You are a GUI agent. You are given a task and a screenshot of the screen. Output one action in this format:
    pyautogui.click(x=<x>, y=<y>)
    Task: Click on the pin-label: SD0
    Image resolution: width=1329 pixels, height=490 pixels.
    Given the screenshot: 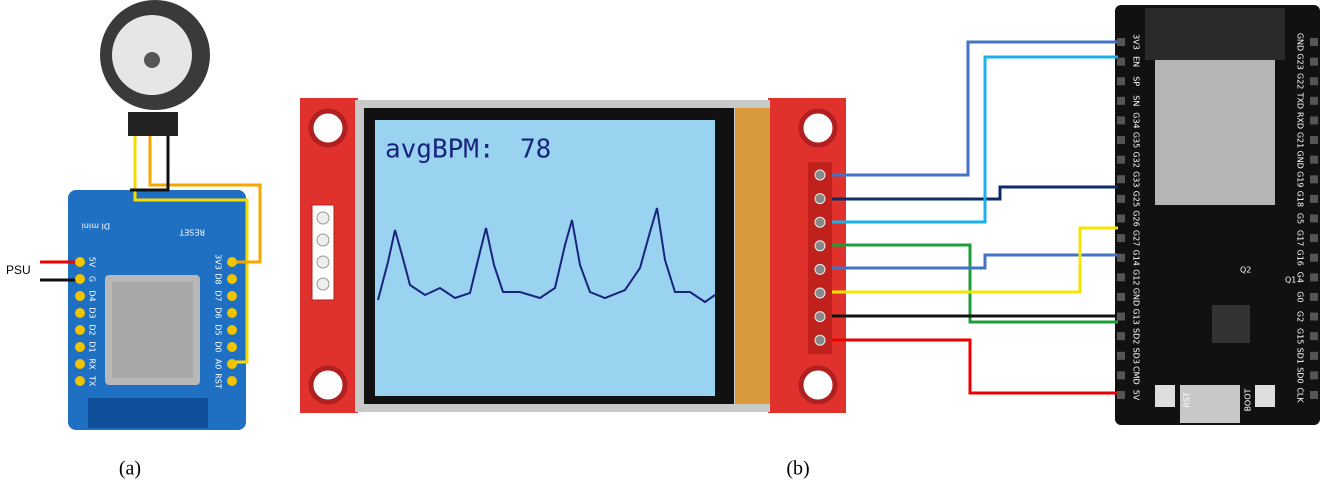 What is the action you would take?
    pyautogui.click(x=1300, y=375)
    